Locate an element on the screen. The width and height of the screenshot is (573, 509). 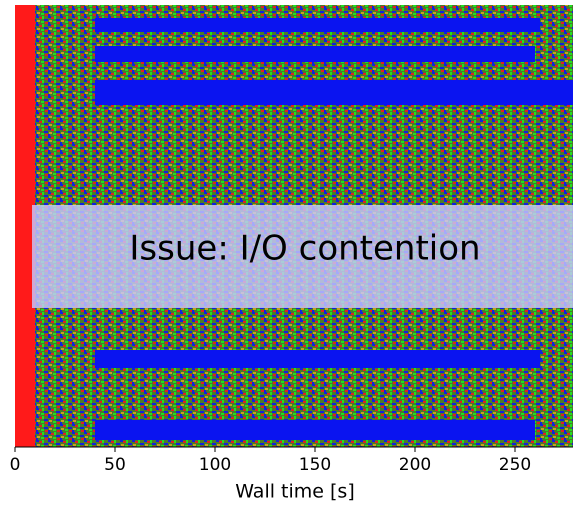
x-tick-label: 250 is located at coordinates (515, 465).